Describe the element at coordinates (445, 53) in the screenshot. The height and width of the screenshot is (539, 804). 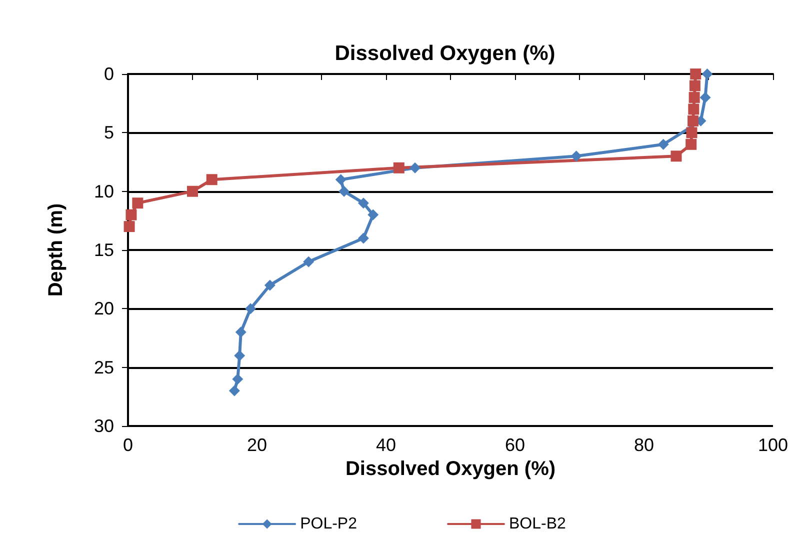
I see `chart-title: Dissolved Oxygen (%)` at that location.